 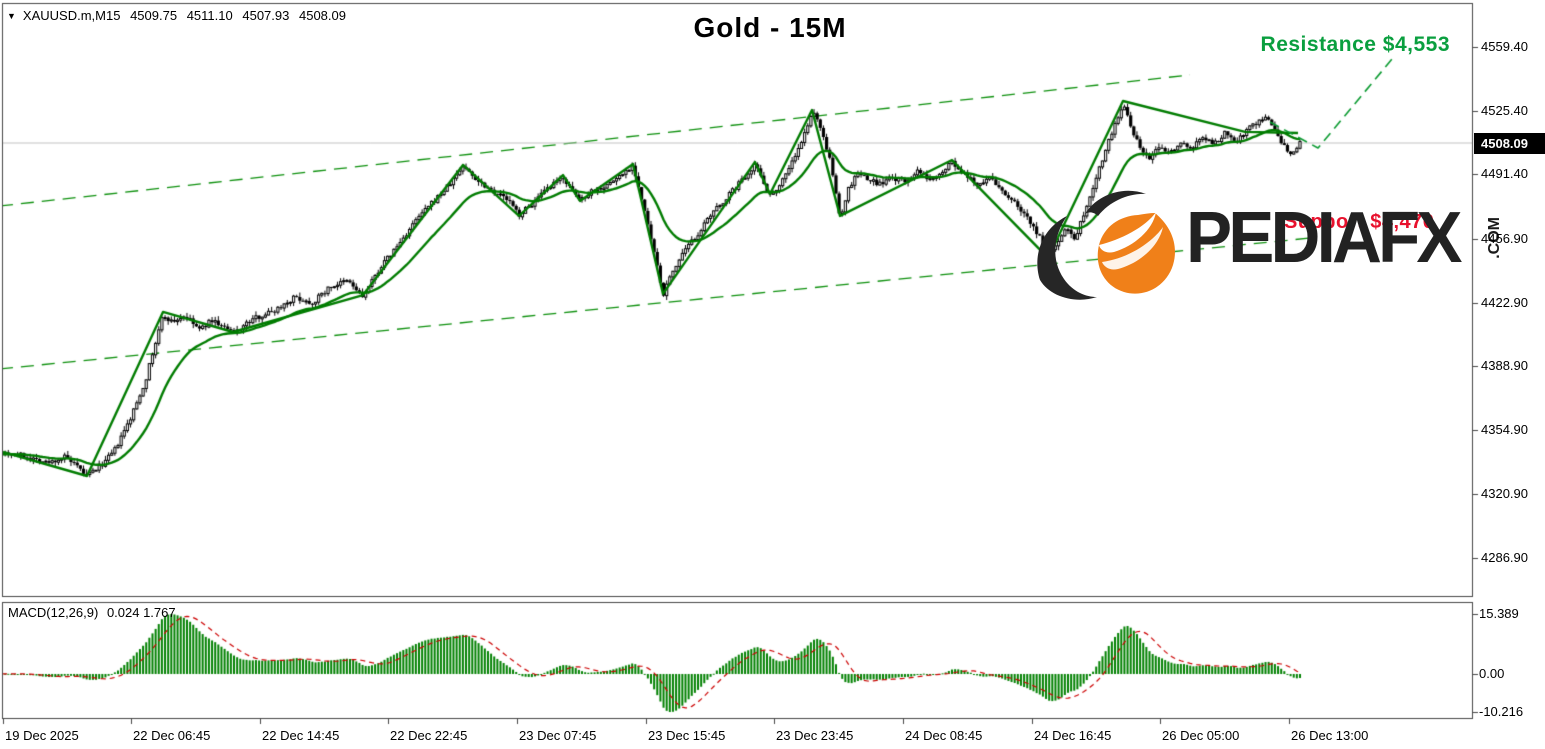 What do you see at coordinates (1504, 366) in the screenshot?
I see `price-axis-label: 4388.90` at bounding box center [1504, 366].